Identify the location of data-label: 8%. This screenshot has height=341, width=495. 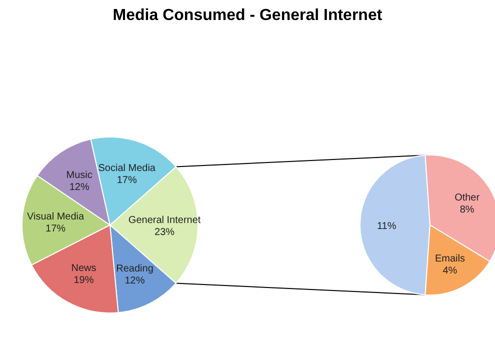
(467, 210).